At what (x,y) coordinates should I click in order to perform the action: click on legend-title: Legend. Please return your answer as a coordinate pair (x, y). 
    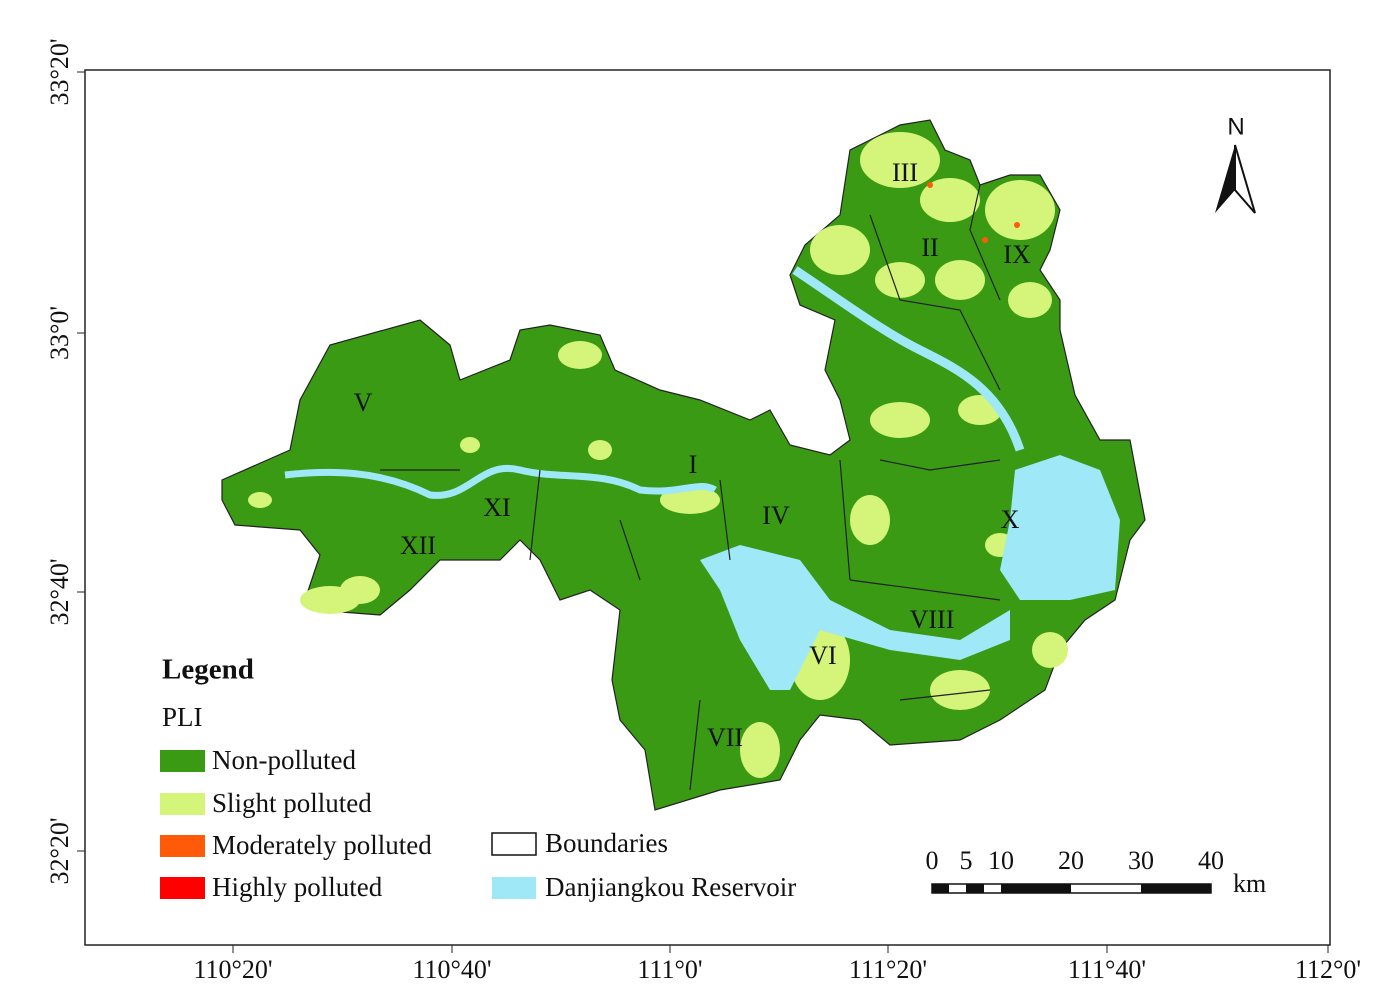
    Looking at the image, I should click on (208, 670).